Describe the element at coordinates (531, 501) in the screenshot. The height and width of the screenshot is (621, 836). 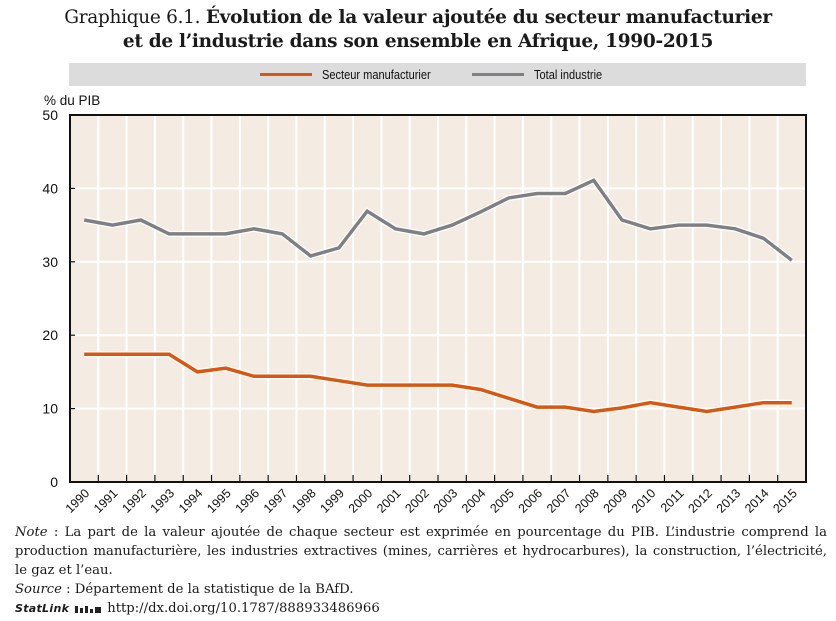
I see `x-tick-label: 2006` at that location.